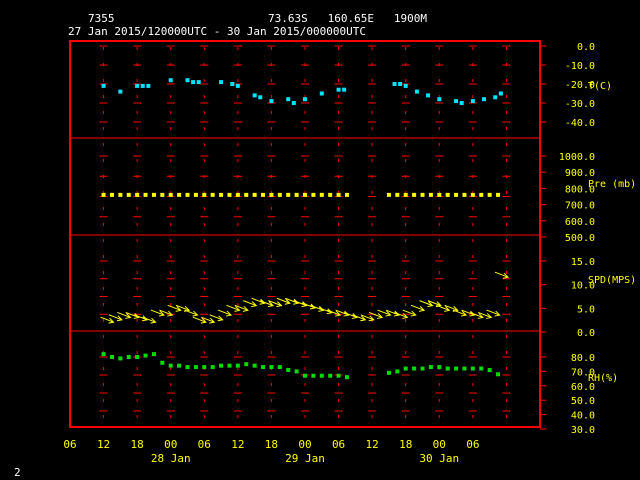 This screenshot has height=480, width=640. What do you see at coordinates (580, 222) in the screenshot?
I see `y-tick-label: 600.0` at bounding box center [580, 222].